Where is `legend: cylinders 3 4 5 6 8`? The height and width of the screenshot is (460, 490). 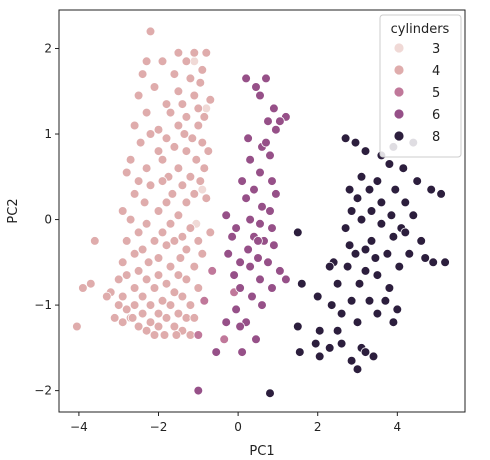 legend: cylinders 3 4 5 6 8 is located at coordinates (420, 86).